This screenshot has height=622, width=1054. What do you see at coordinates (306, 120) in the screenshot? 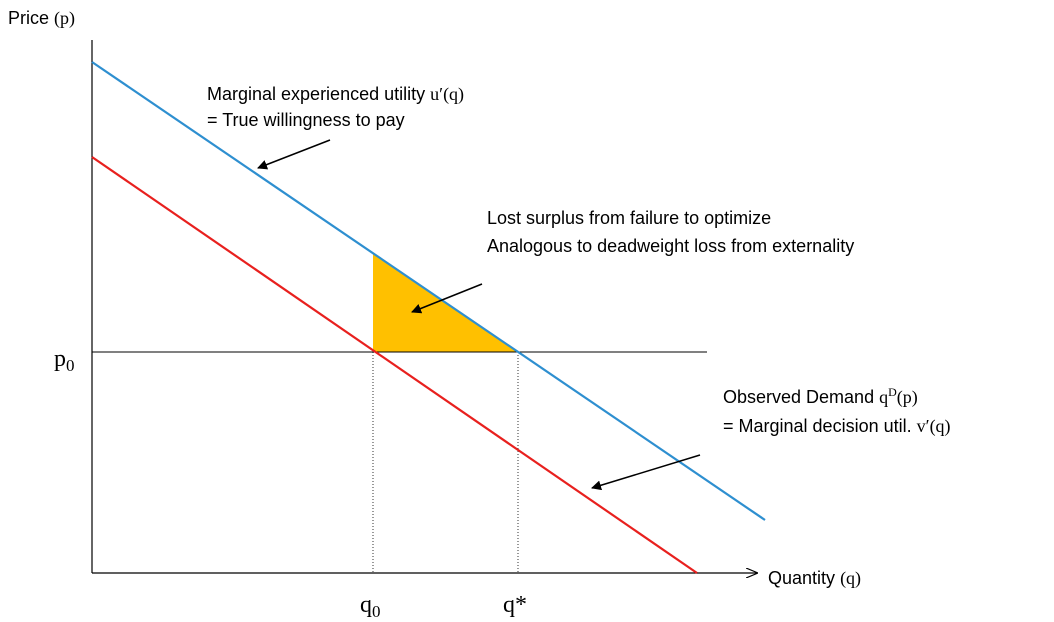
I see `utility-label: = True willingness to pay` at bounding box center [306, 120].